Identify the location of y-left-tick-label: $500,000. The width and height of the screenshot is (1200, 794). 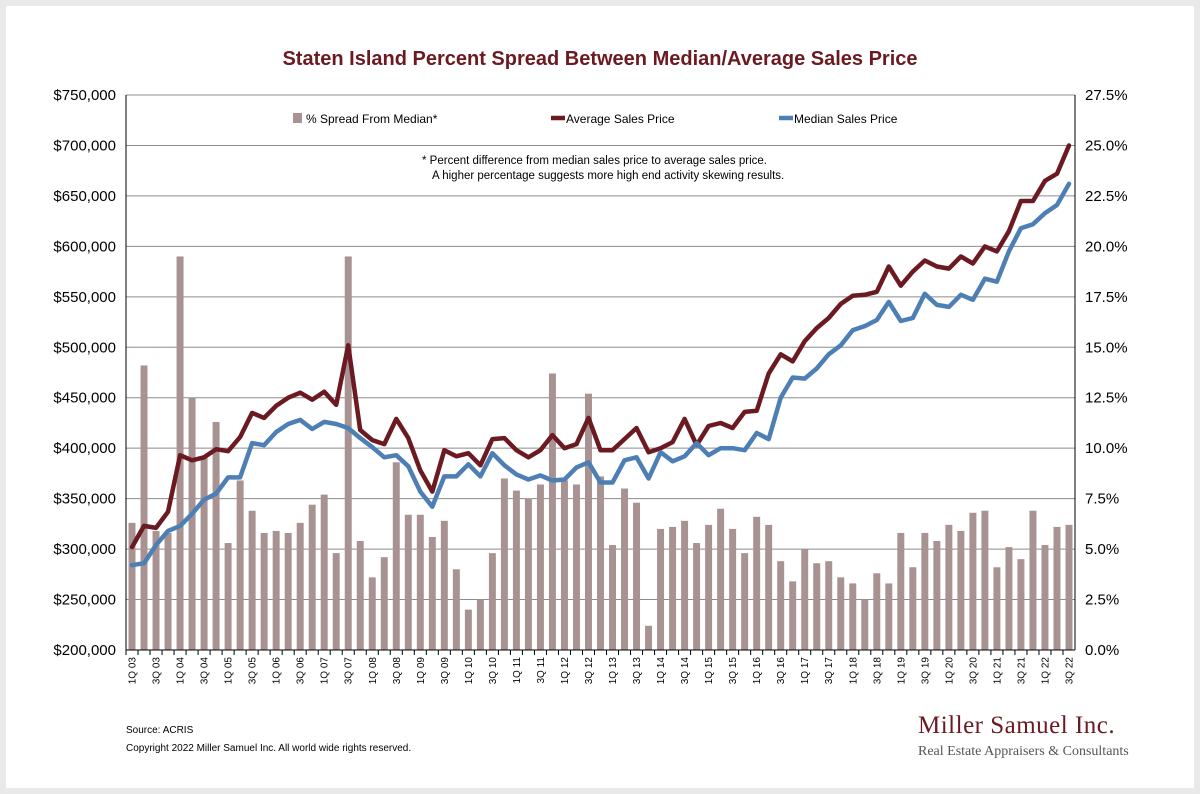
(84, 347).